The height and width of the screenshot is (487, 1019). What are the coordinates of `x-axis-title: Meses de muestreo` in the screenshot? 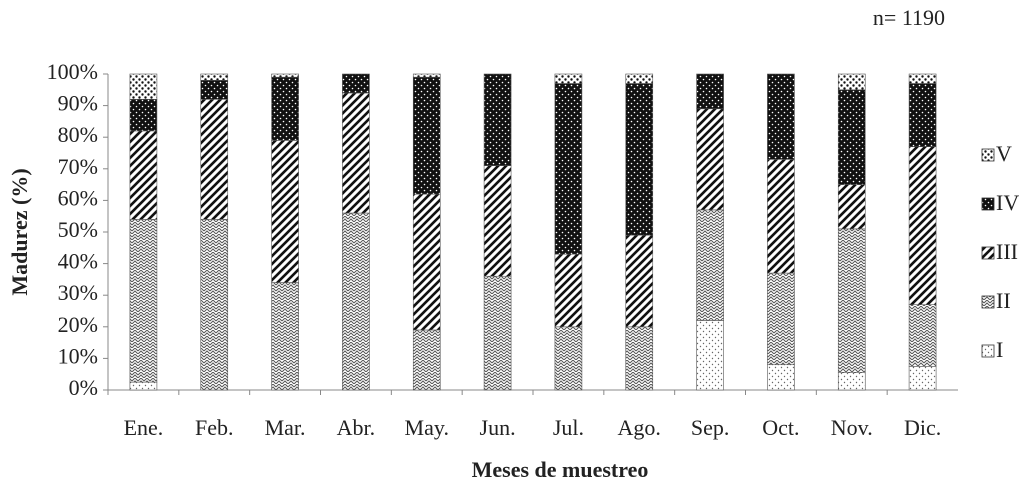 It's located at (560, 469).